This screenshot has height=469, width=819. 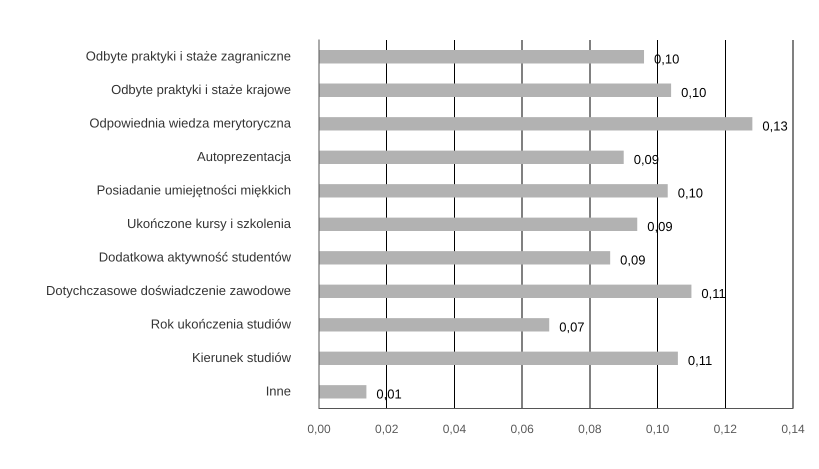 I want to click on y-tick-label: Kierunek studiów, so click(x=242, y=357).